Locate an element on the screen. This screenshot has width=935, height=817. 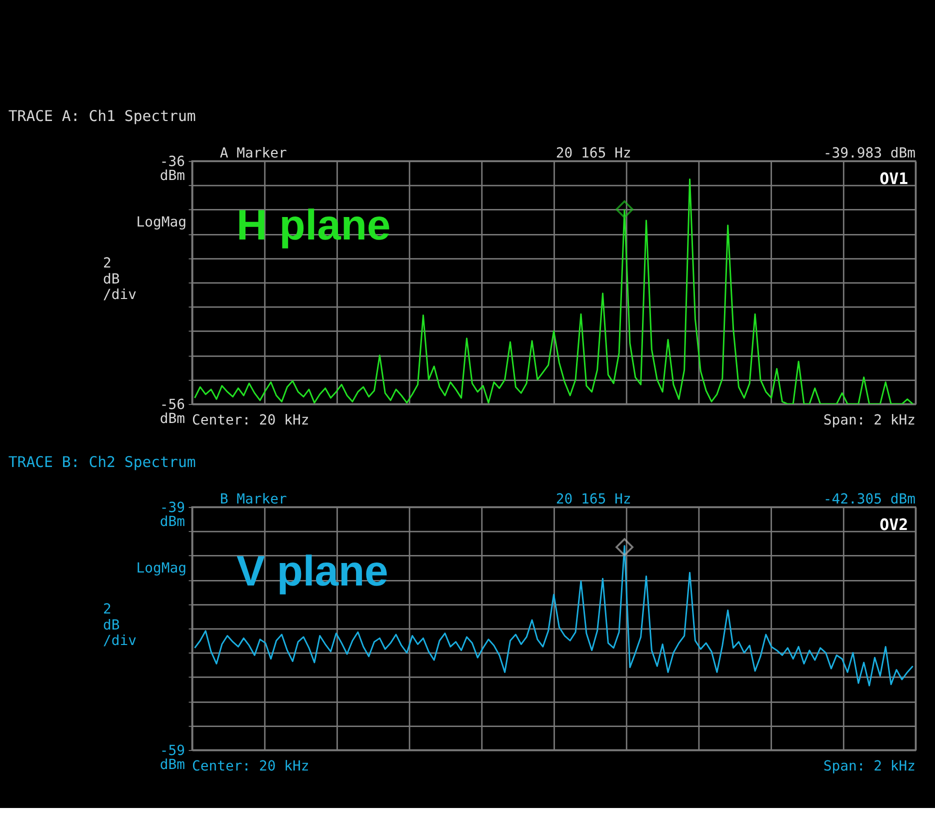
text: -39.983 dBm is located at coordinates (869, 153).